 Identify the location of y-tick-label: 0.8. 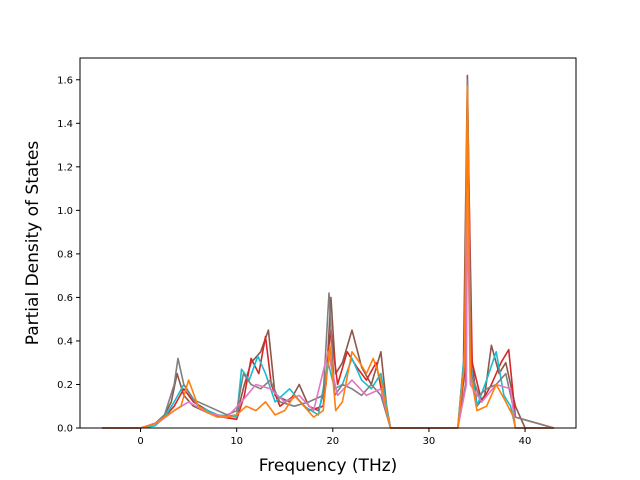
(65, 254).